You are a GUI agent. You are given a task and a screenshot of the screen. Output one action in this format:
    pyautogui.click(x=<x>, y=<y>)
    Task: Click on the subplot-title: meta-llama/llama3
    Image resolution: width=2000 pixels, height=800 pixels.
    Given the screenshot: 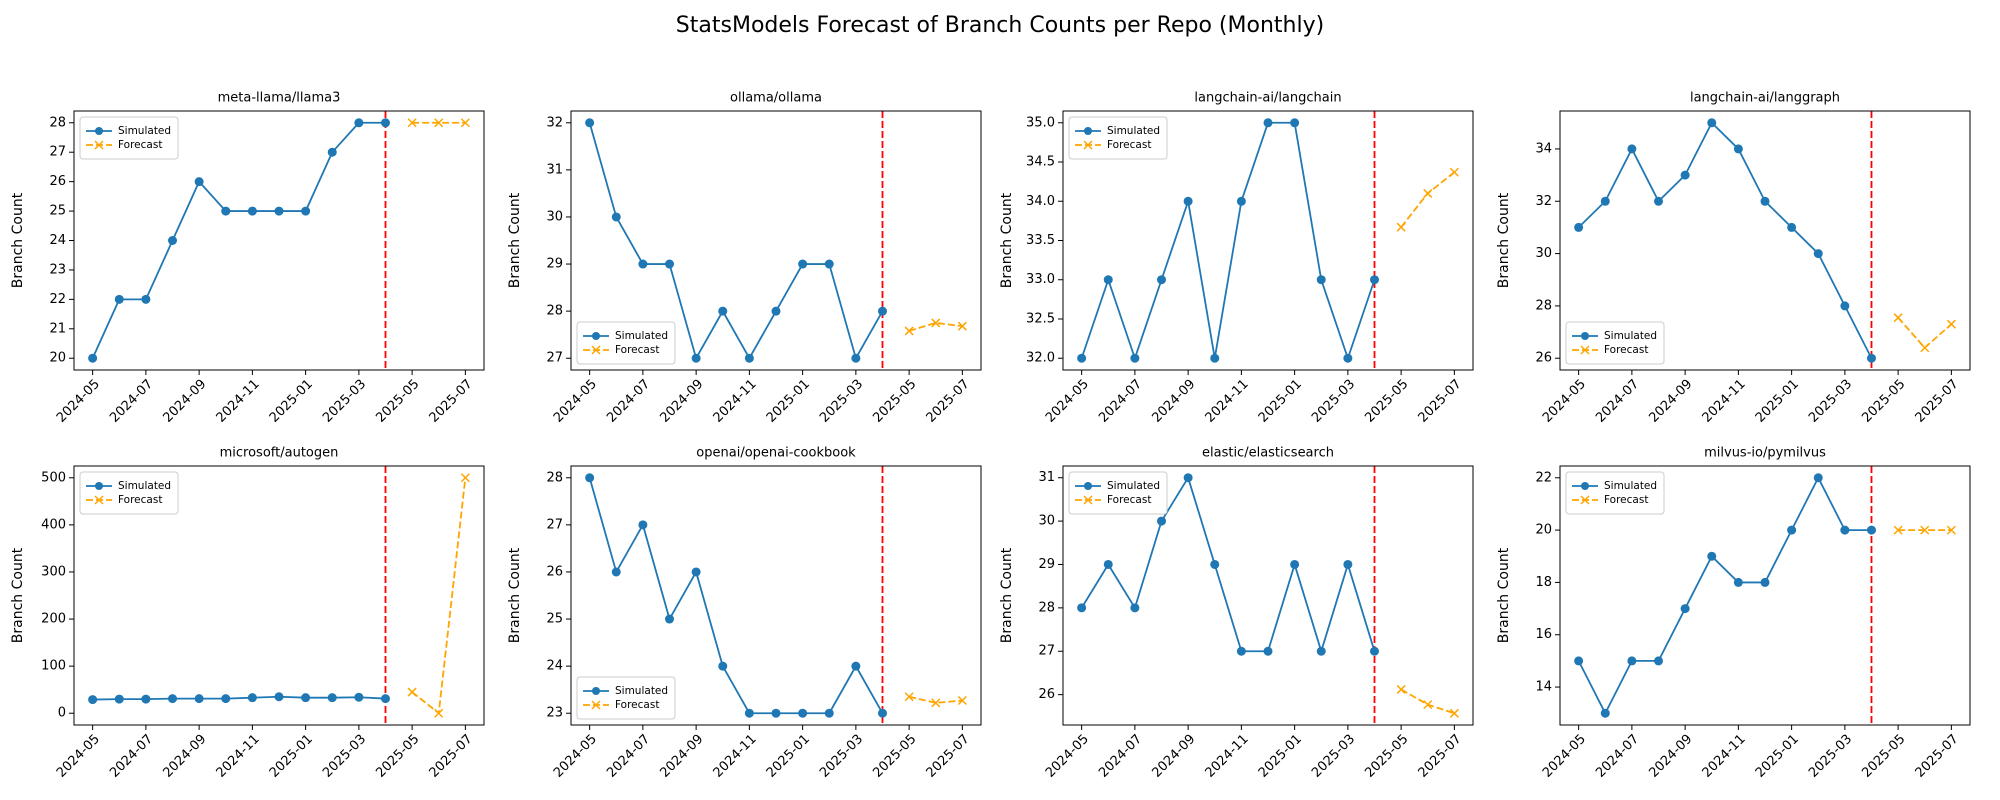 What is the action you would take?
    pyautogui.click(x=279, y=98)
    